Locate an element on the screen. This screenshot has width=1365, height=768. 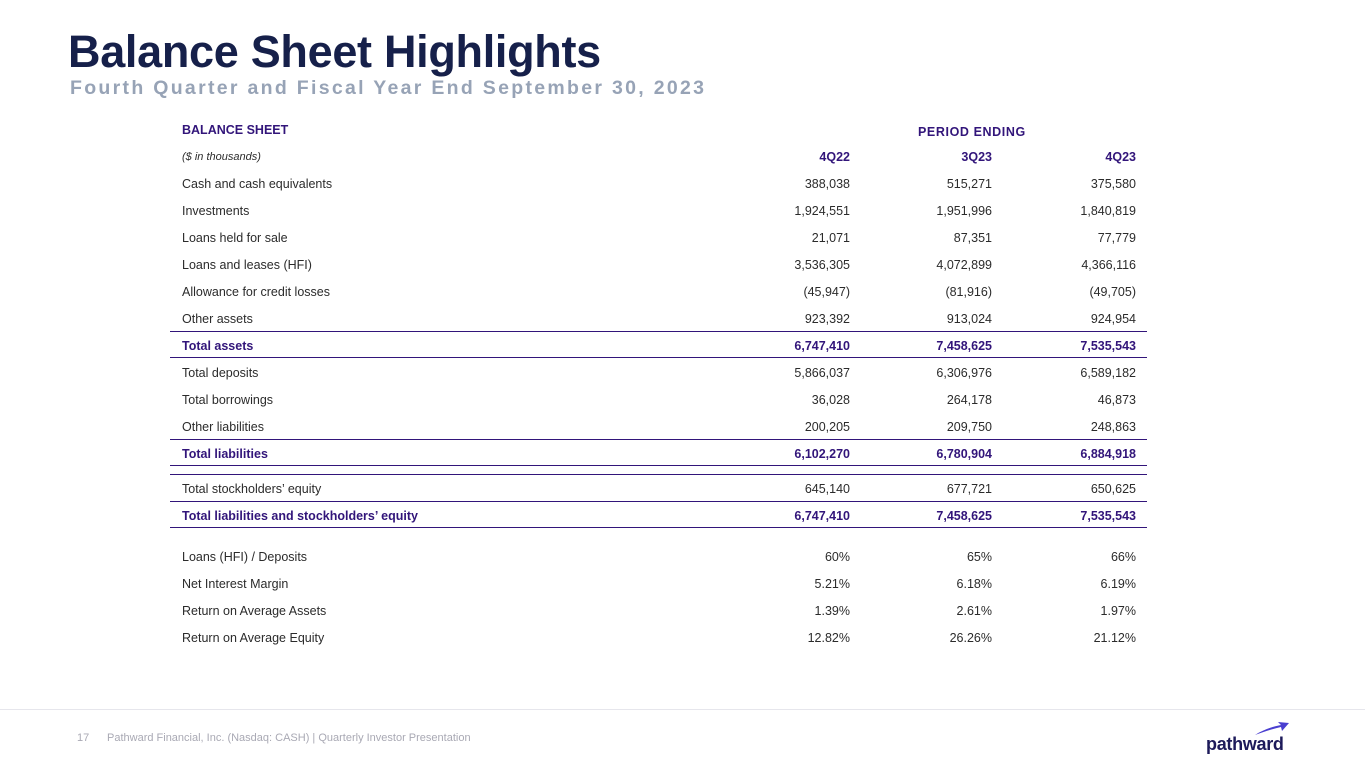
row-value: 1.39% is located at coordinates (832, 611).